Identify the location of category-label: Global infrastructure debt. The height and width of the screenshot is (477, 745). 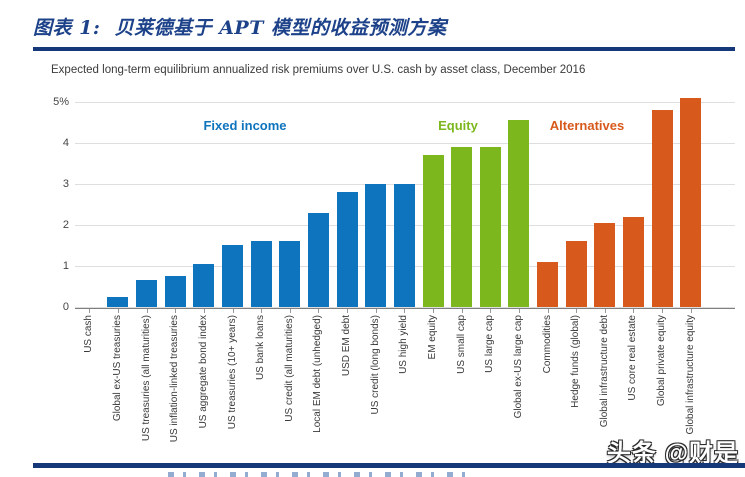
(605, 371).